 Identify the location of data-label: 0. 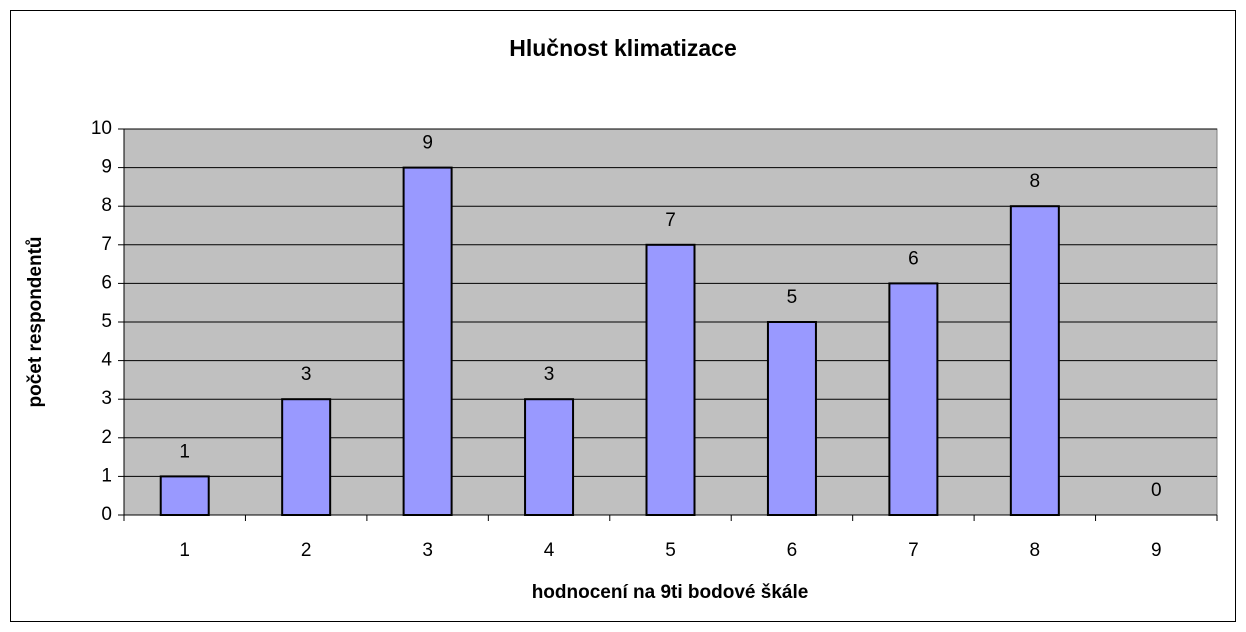
(1156, 490).